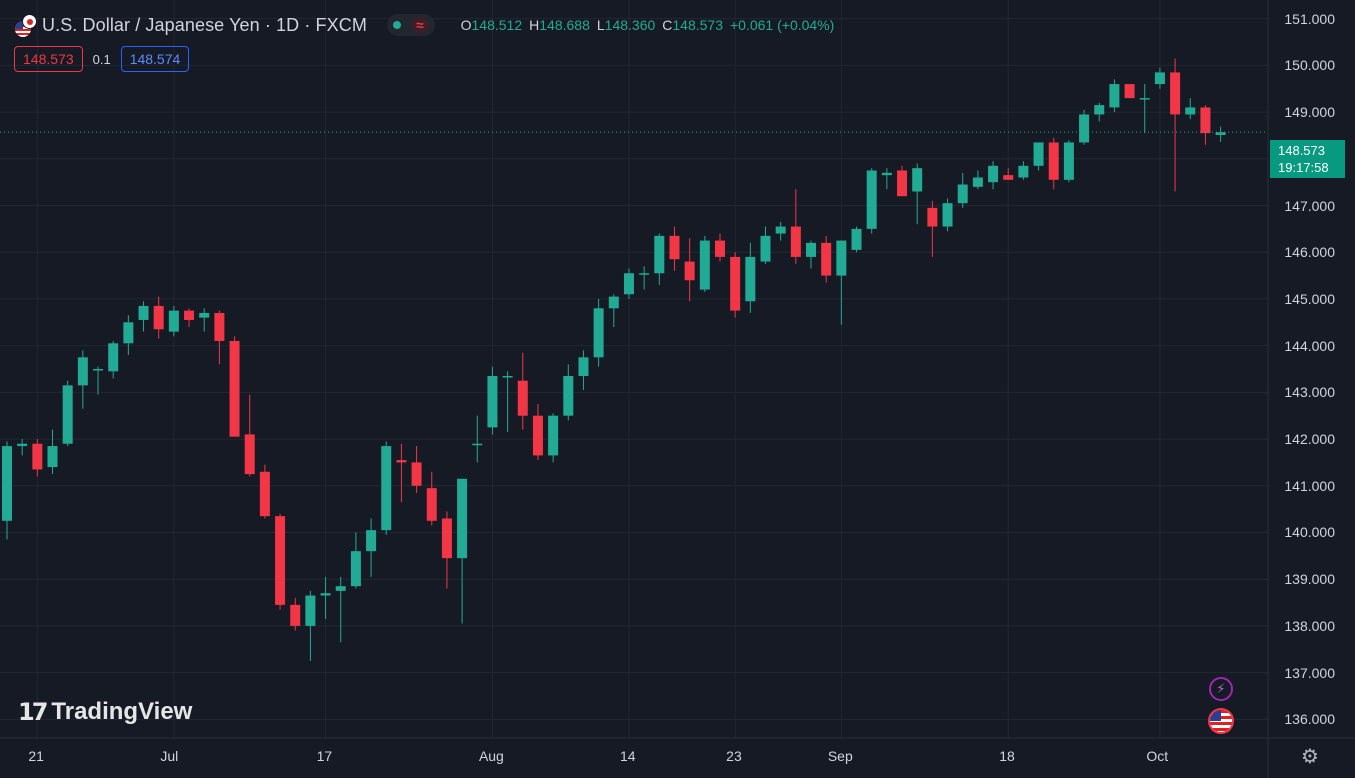  What do you see at coordinates (419, 25) in the screenshot?
I see `data-delay-icon: ≈` at bounding box center [419, 25].